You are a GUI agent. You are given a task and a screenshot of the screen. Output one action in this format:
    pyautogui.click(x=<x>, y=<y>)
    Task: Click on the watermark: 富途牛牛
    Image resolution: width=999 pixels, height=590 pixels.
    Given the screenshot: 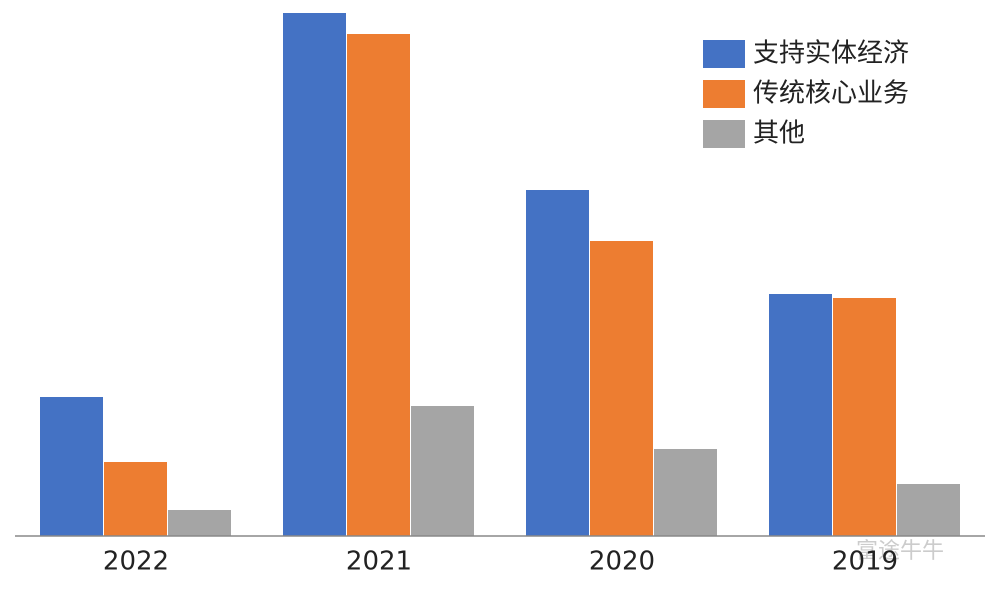 What is the action you would take?
    pyautogui.click(x=900, y=551)
    